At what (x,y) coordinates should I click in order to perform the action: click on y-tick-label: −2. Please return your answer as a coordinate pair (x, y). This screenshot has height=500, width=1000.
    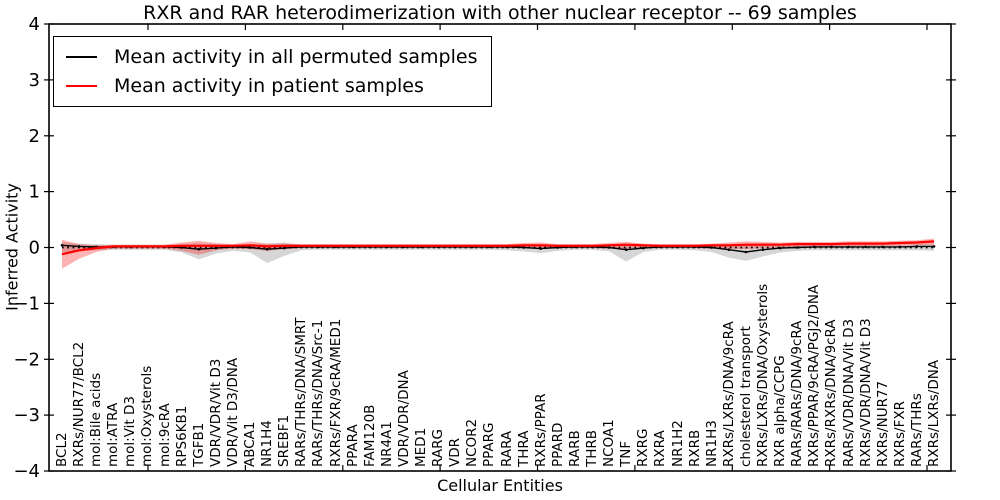
    Looking at the image, I should click on (26, 359).